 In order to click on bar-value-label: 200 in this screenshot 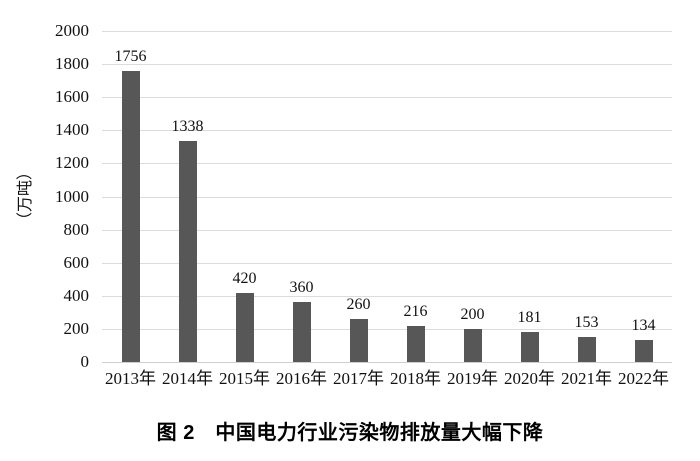, I will do `click(472, 314)`.